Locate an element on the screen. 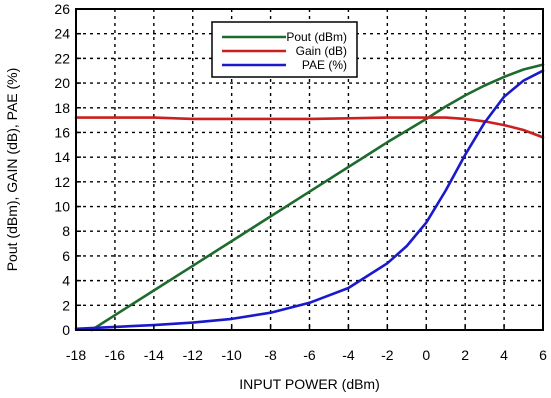 The width and height of the screenshot is (551, 398). x-tick-label: 0 is located at coordinates (426, 355).